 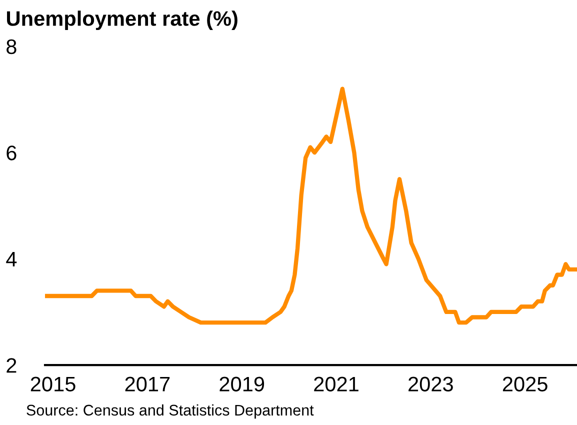 What do you see at coordinates (242, 384) in the screenshot?
I see `x-tick-label: 2019` at bounding box center [242, 384].